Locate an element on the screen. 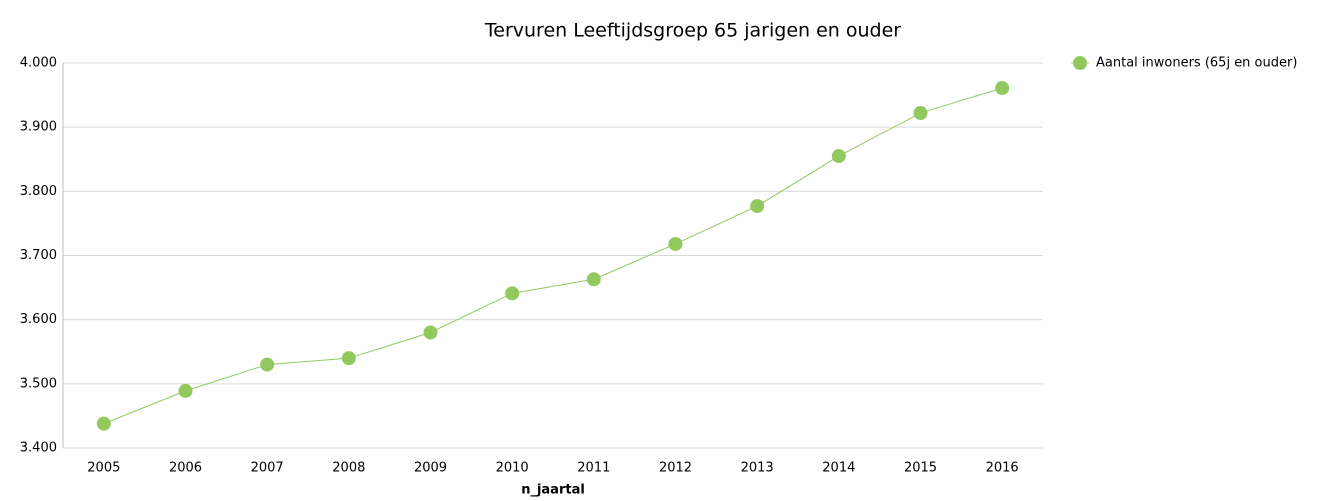 Image resolution: width=1344 pixels, height=501 pixels. y-tick-label: 3.600 is located at coordinates (38, 319).